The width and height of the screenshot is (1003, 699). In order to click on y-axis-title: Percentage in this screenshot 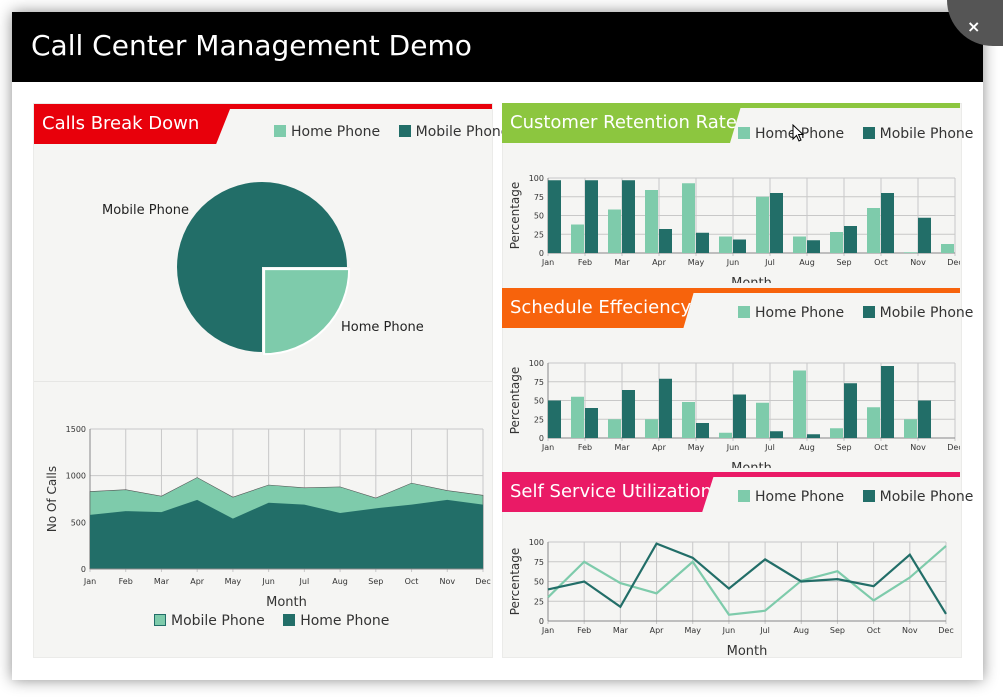, I will do `click(515, 401)`.